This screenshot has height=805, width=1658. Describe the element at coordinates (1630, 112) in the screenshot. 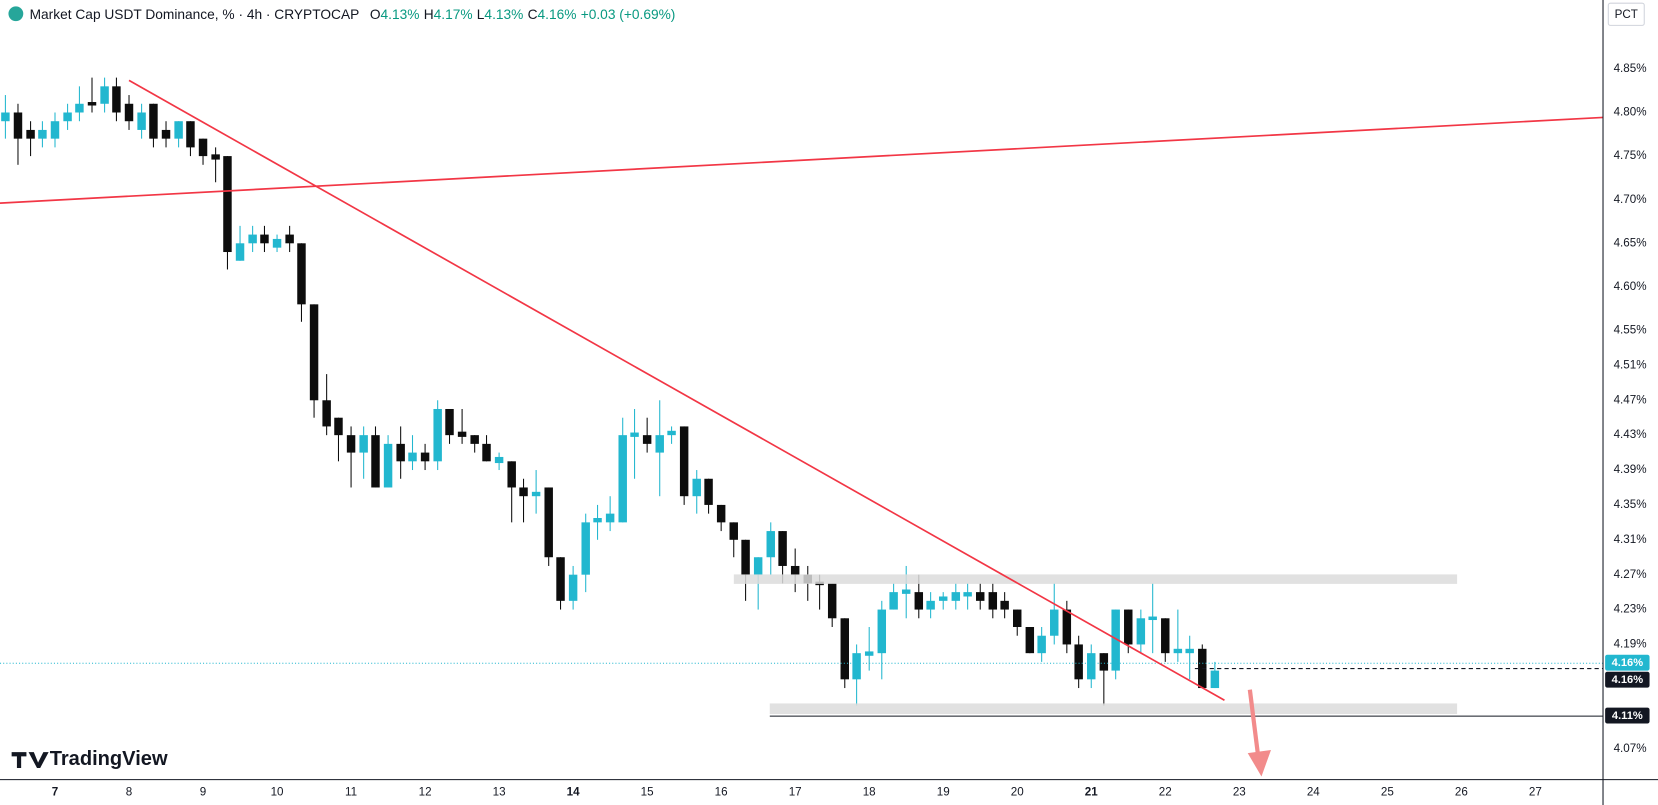

I see `y-tick-label: 4.80%` at that location.